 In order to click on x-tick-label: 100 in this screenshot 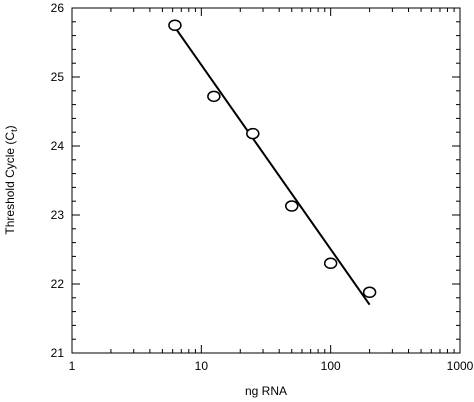, I will do `click(331, 366)`.